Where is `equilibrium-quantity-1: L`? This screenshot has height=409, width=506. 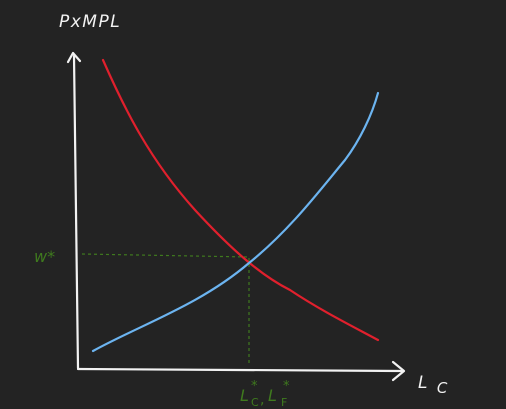 equilibrium-quantity-1: L is located at coordinates (244, 395).